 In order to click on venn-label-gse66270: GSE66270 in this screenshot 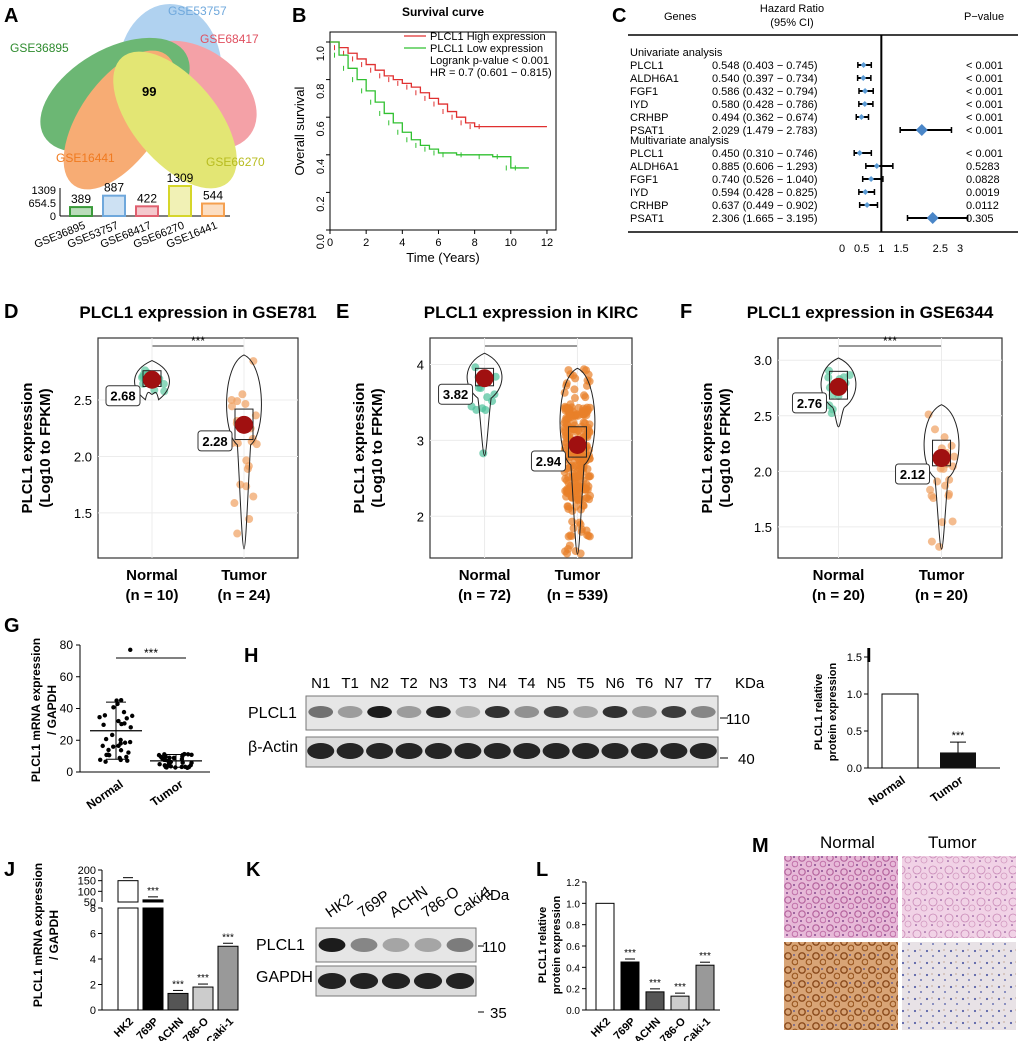, I will do `click(235, 162)`.